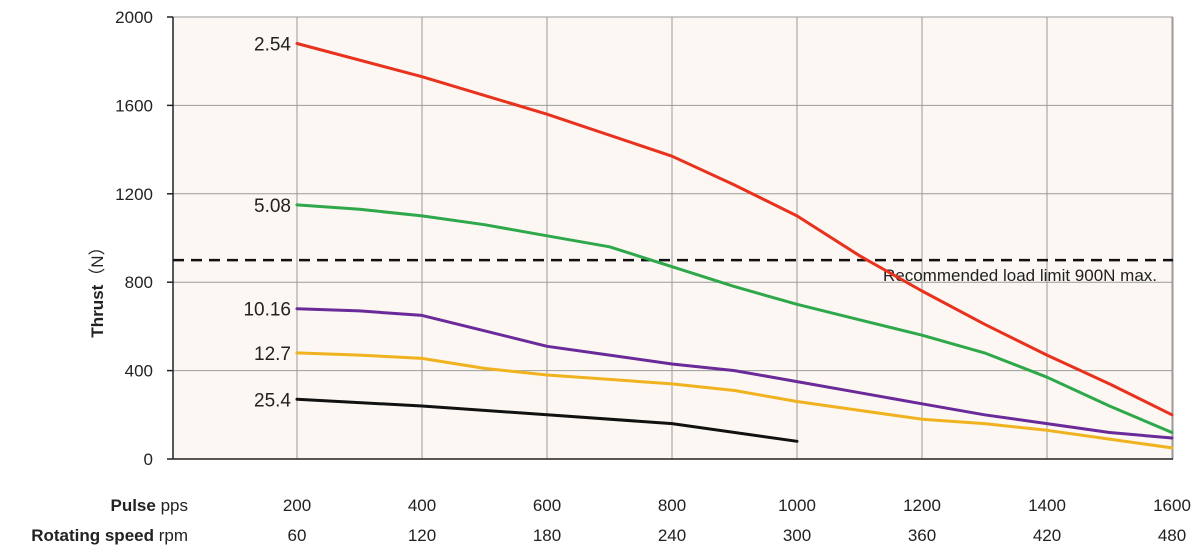 This screenshot has width=1200, height=557. Describe the element at coordinates (672, 505) in the screenshot. I see `x-tick-label: 800` at that location.